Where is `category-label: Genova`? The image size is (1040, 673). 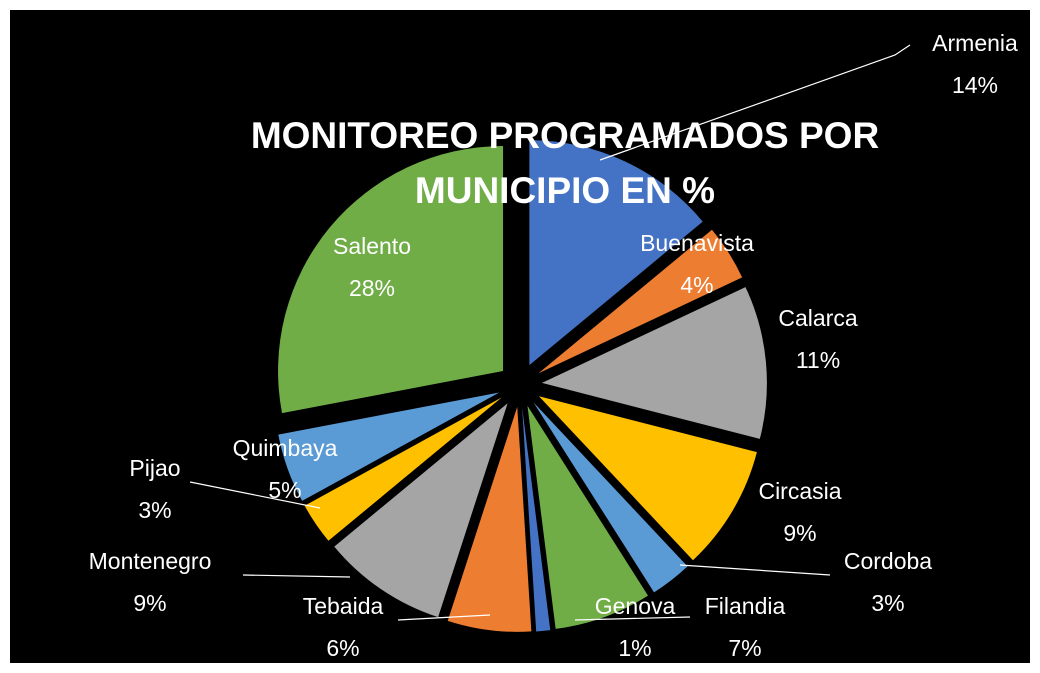 category-label: Genova is located at coordinates (635, 606).